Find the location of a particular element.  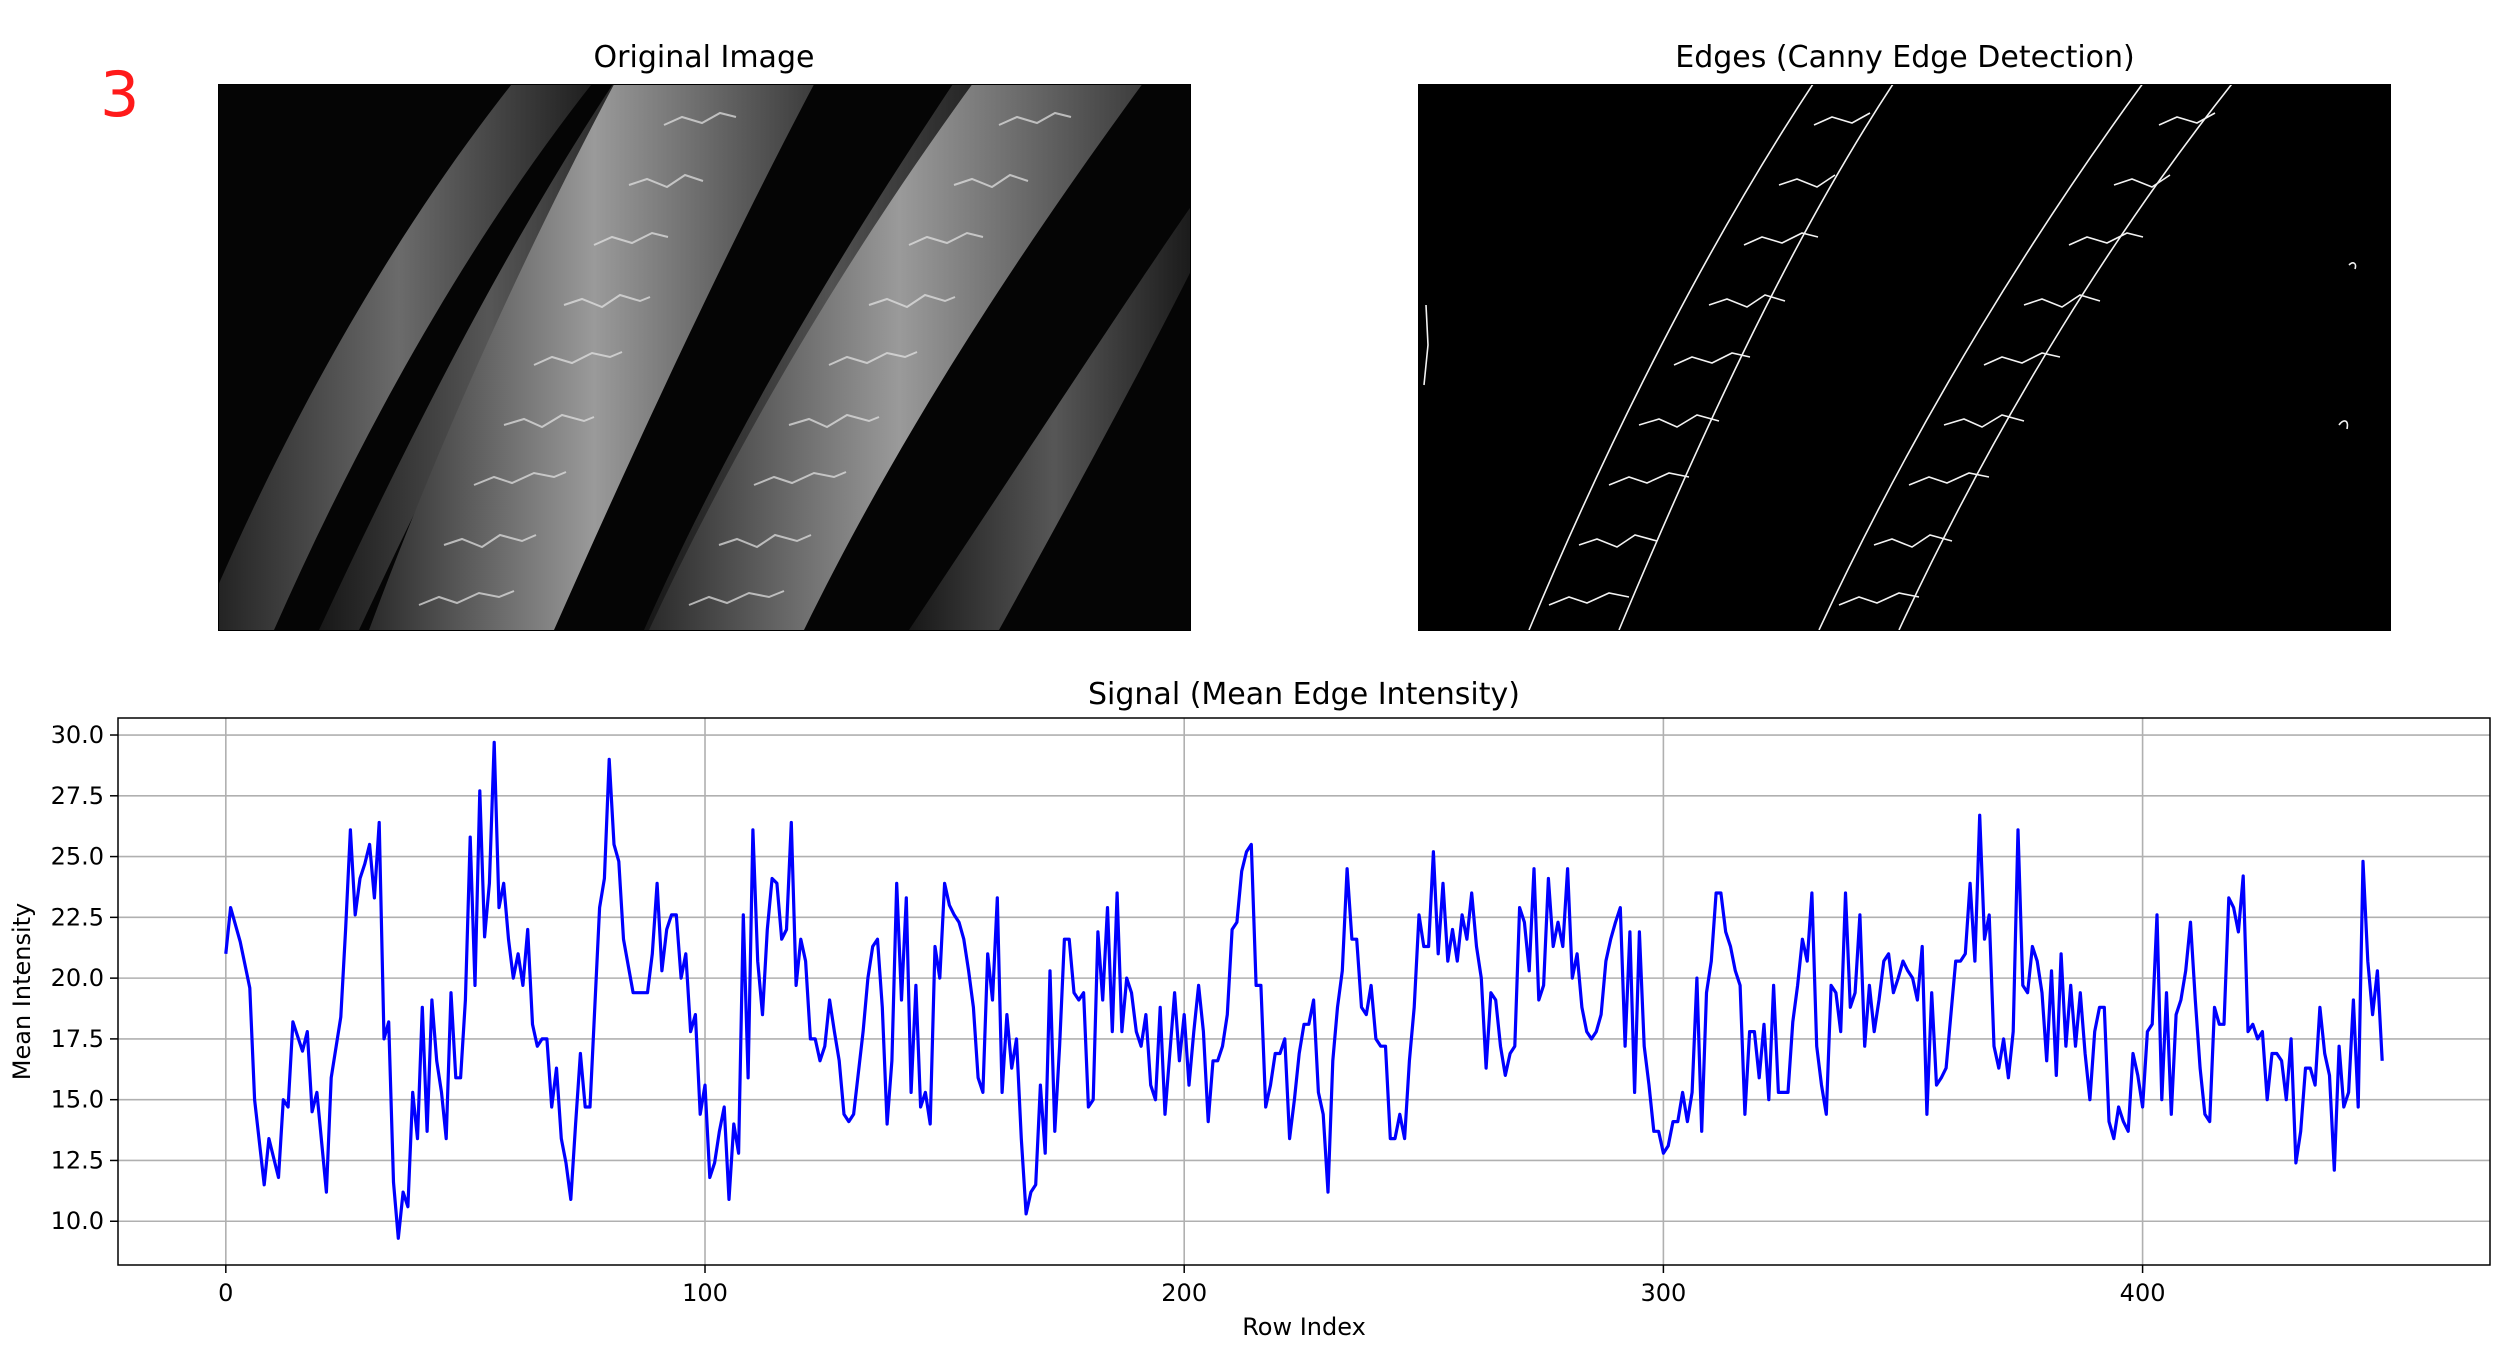

y-tick-label: 15.0 is located at coordinates (77, 1100).